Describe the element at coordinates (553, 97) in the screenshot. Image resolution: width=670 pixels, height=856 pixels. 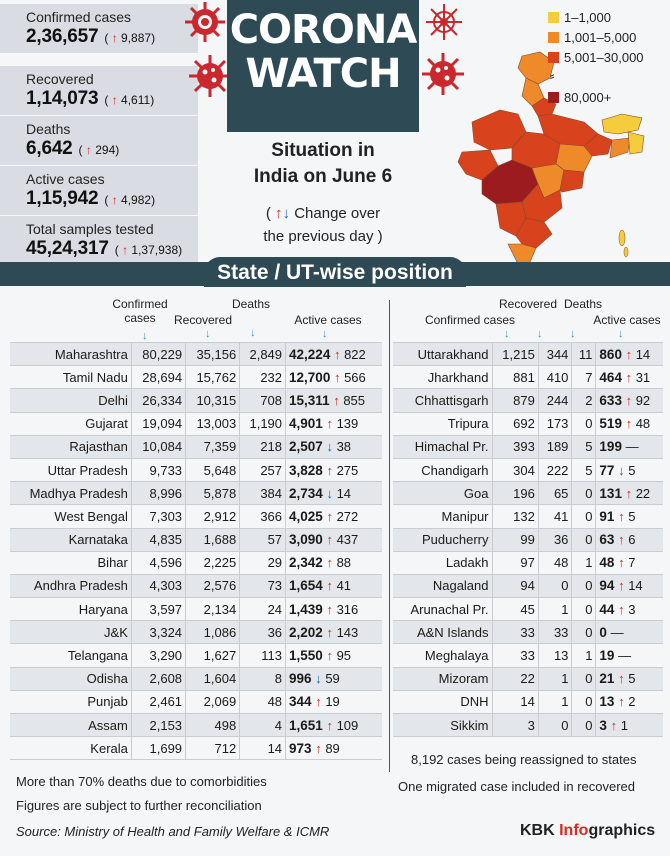
I see `legend-swatch` at that location.